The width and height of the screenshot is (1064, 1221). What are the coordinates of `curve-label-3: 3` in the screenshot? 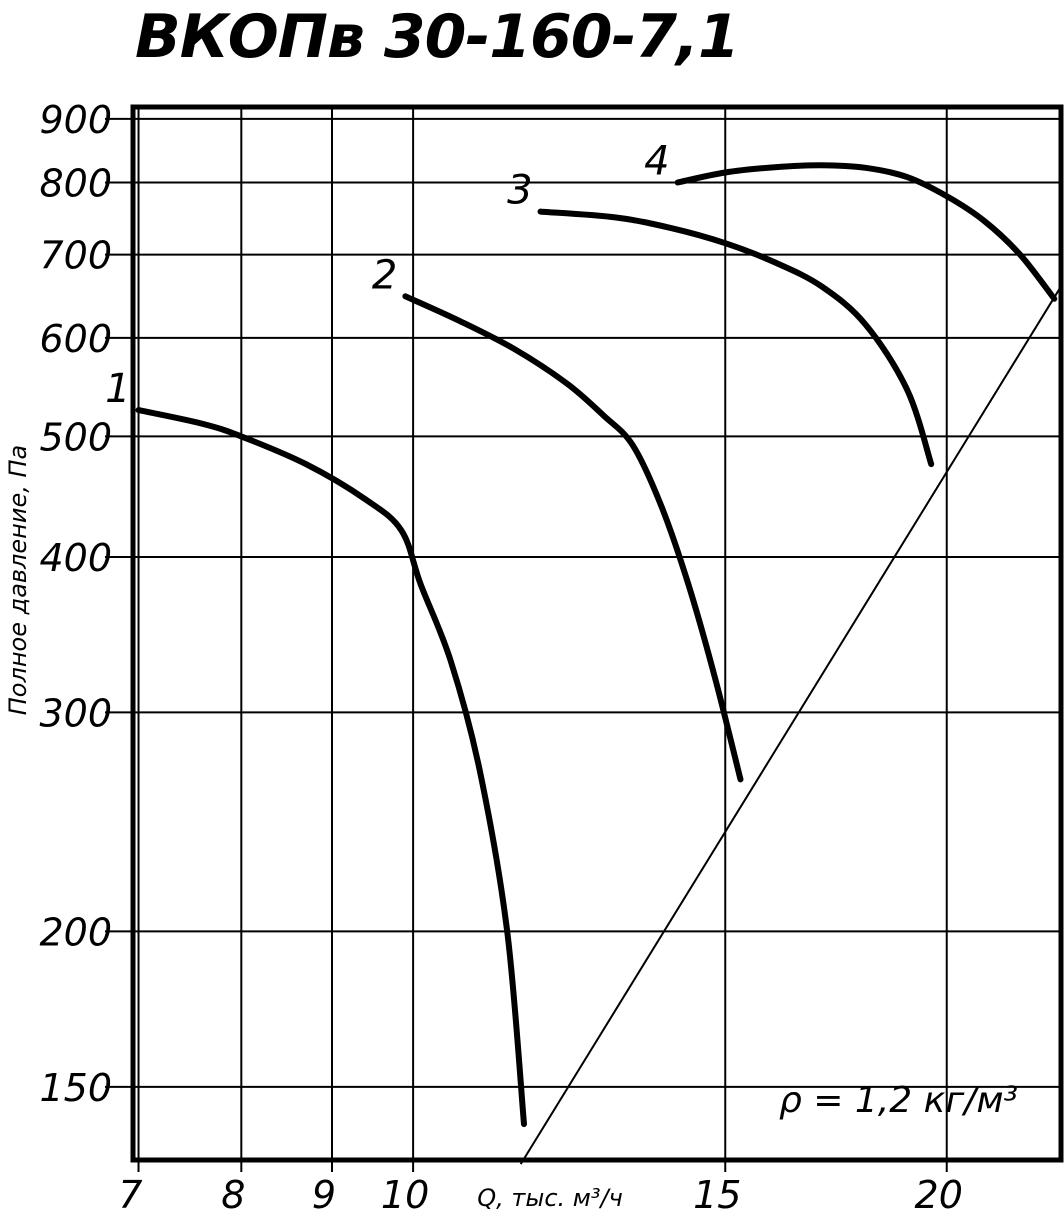 It's located at (519, 191).